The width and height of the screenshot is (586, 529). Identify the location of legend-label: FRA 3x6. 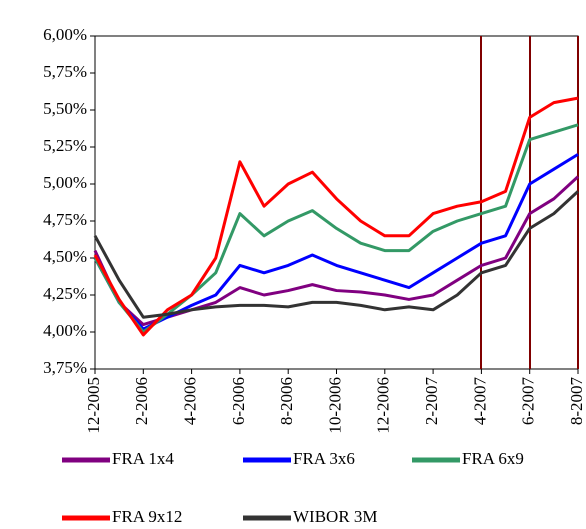
(324, 458).